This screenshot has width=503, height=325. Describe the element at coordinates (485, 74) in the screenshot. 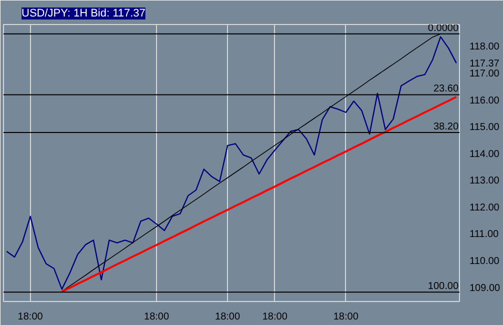

I see `y-tick-label: 117.00` at that location.